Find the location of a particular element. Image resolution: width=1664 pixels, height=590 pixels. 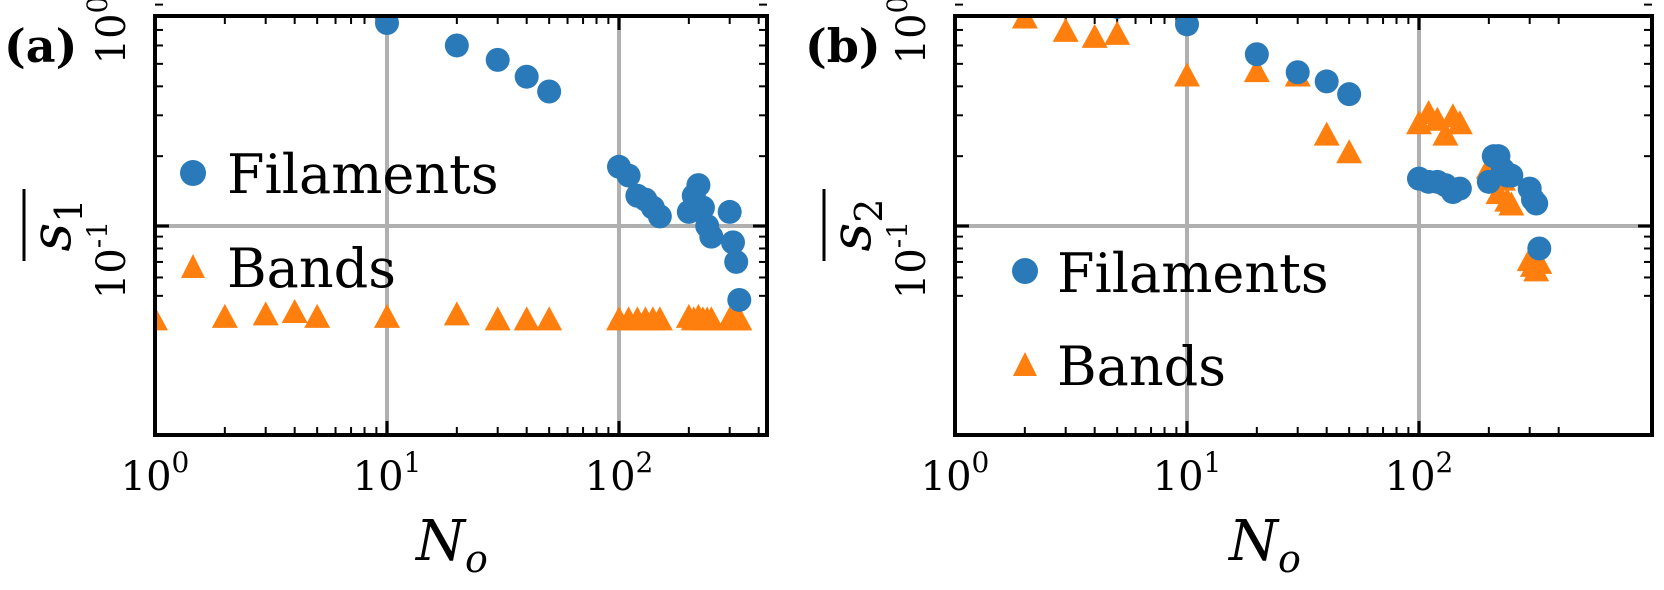

legend-marker-bands-a is located at coordinates (193, 266).